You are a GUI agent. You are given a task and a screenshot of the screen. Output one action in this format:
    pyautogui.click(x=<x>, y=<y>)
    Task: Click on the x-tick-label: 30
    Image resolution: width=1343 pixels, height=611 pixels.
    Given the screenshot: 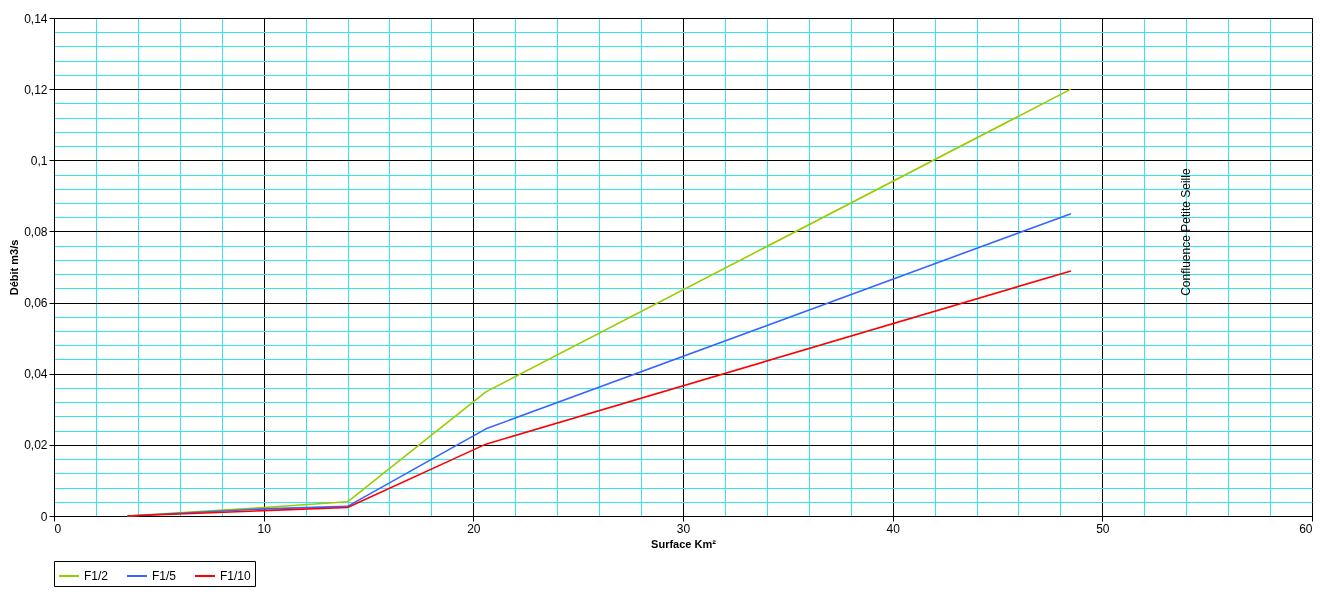 What is the action you would take?
    pyautogui.click(x=683, y=528)
    